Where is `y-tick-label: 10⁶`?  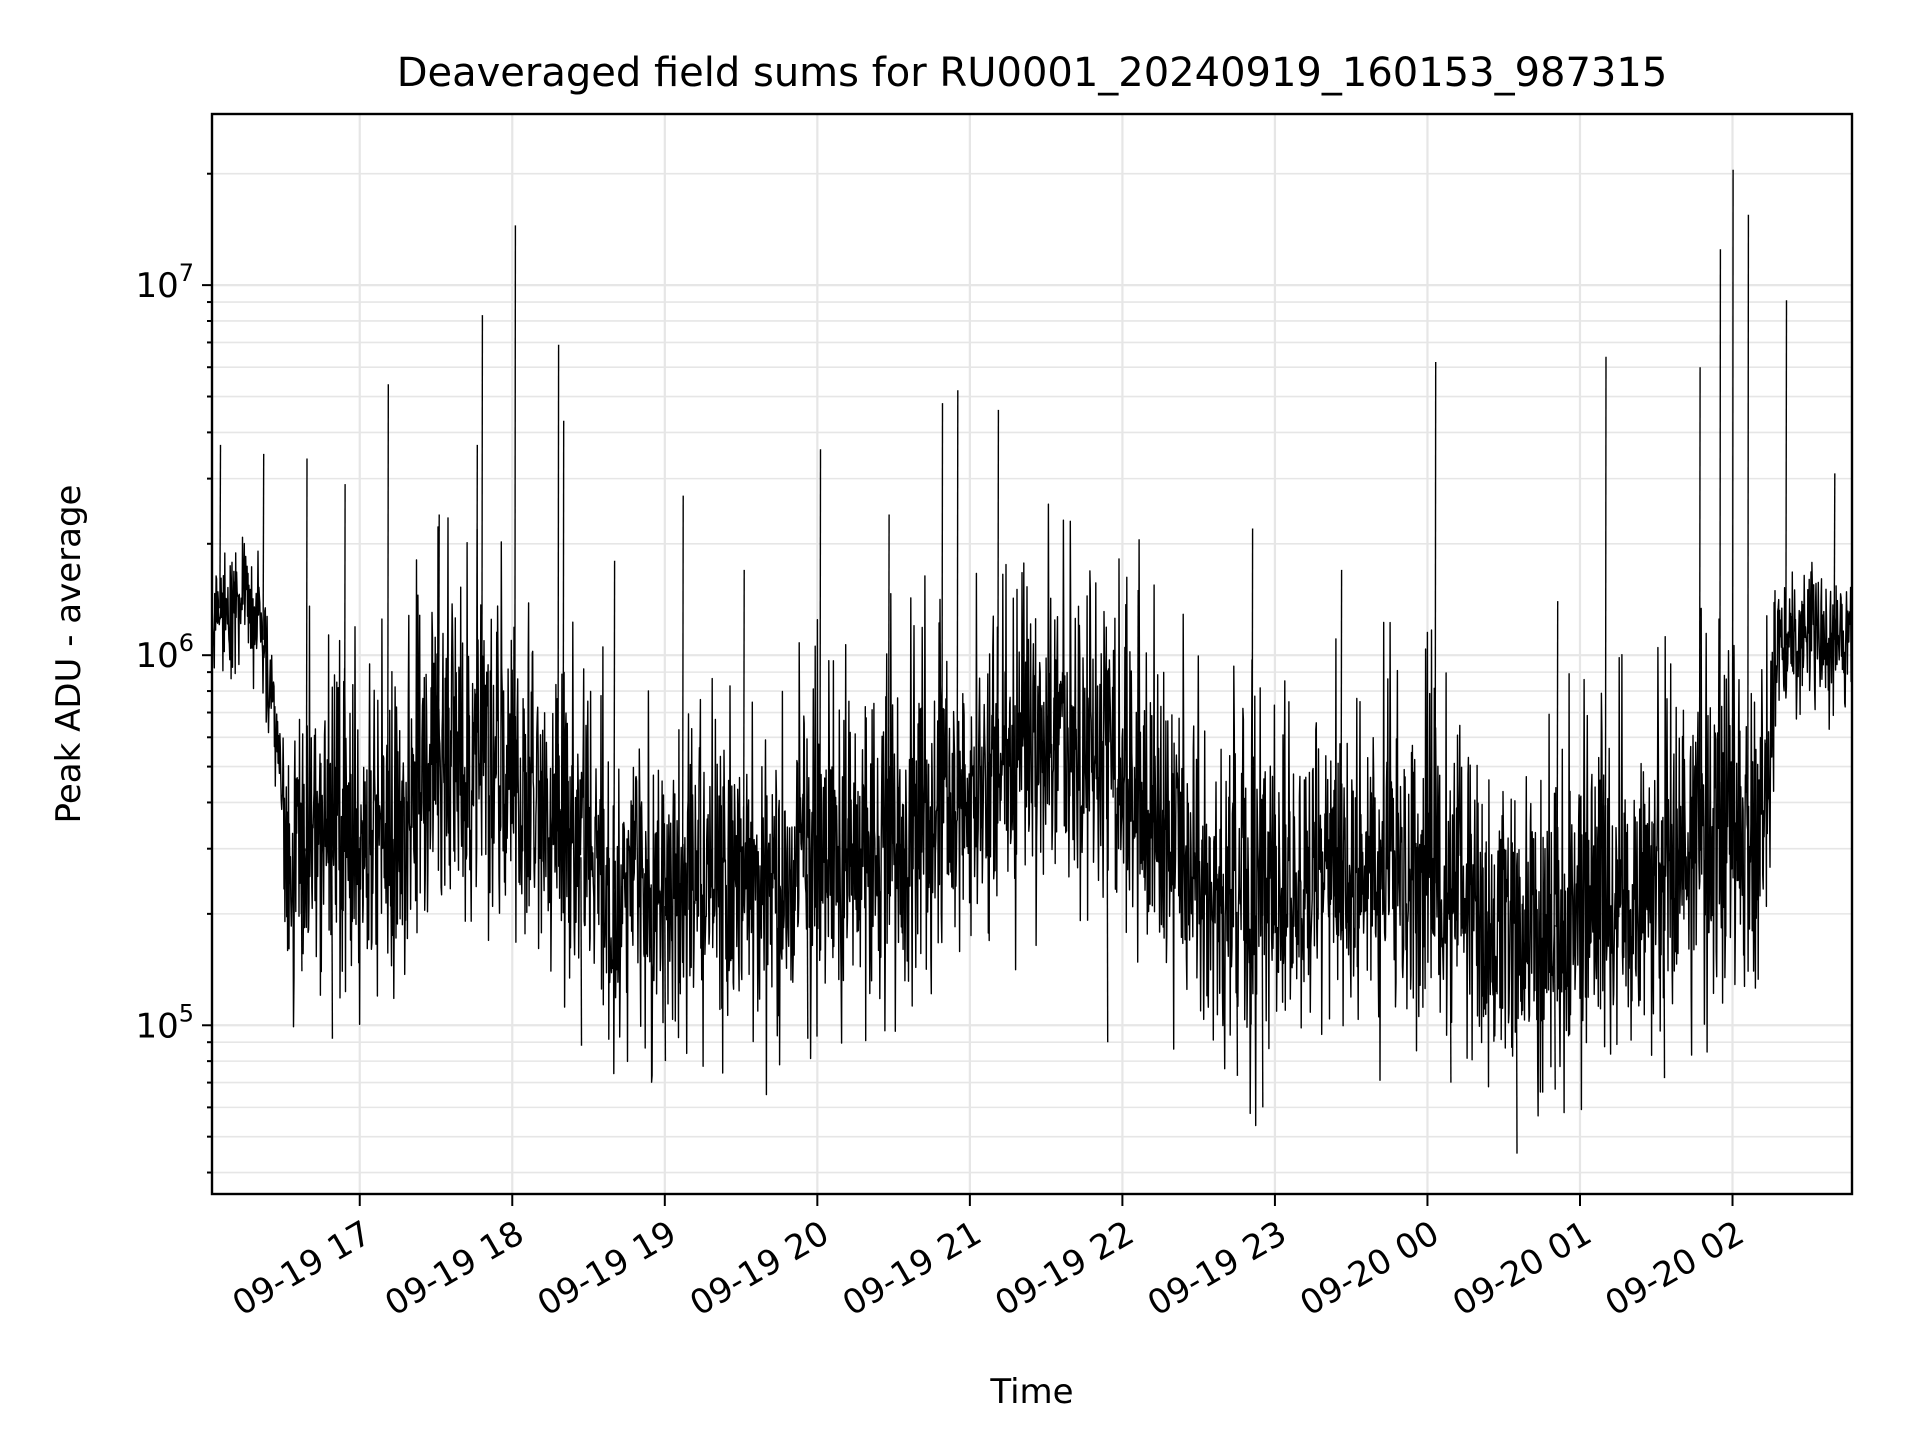
y-tick-label: 10⁶ is located at coordinates (164, 652).